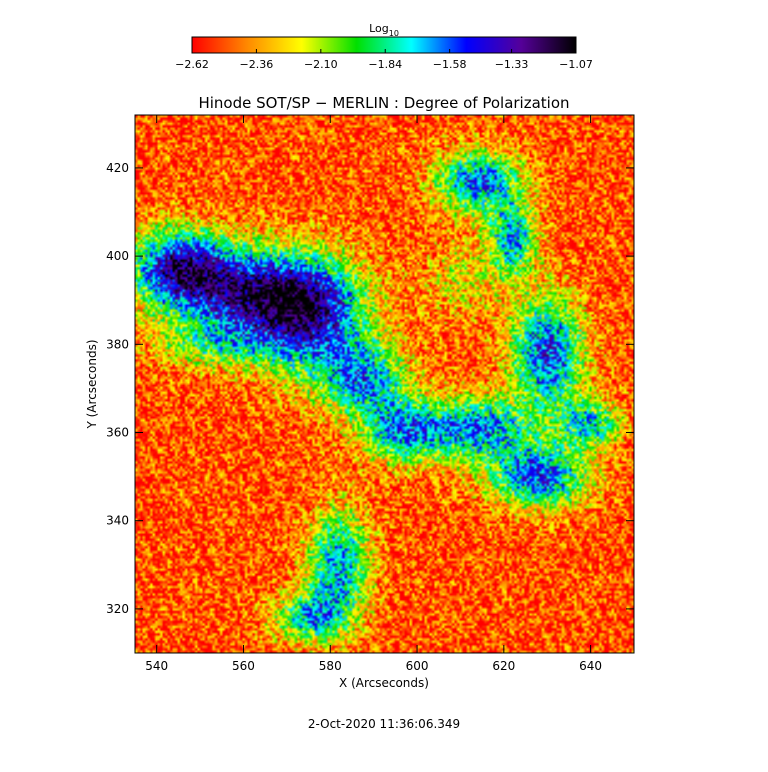 This screenshot has width=768, height=772. What do you see at coordinates (384, 683) in the screenshot?
I see `x-axis-label: X (Arcseconds)` at bounding box center [384, 683].